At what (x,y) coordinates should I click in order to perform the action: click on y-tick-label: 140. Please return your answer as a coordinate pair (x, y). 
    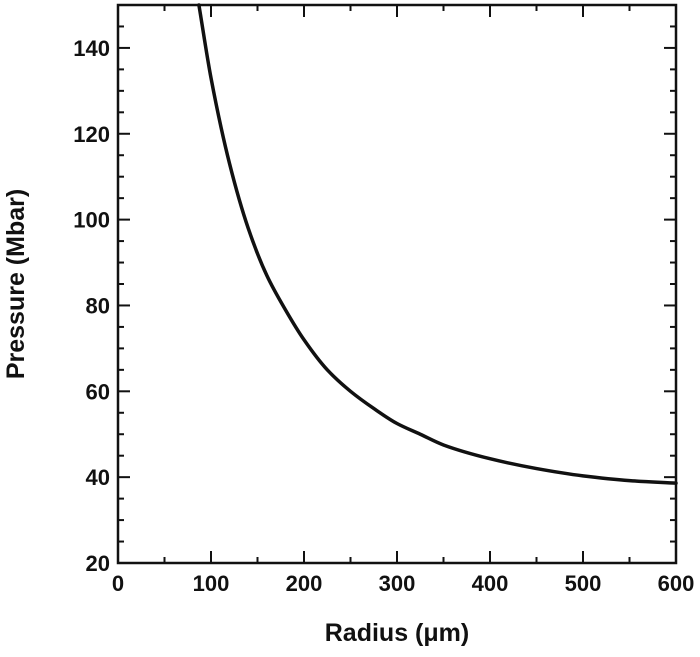
    Looking at the image, I should click on (91, 48).